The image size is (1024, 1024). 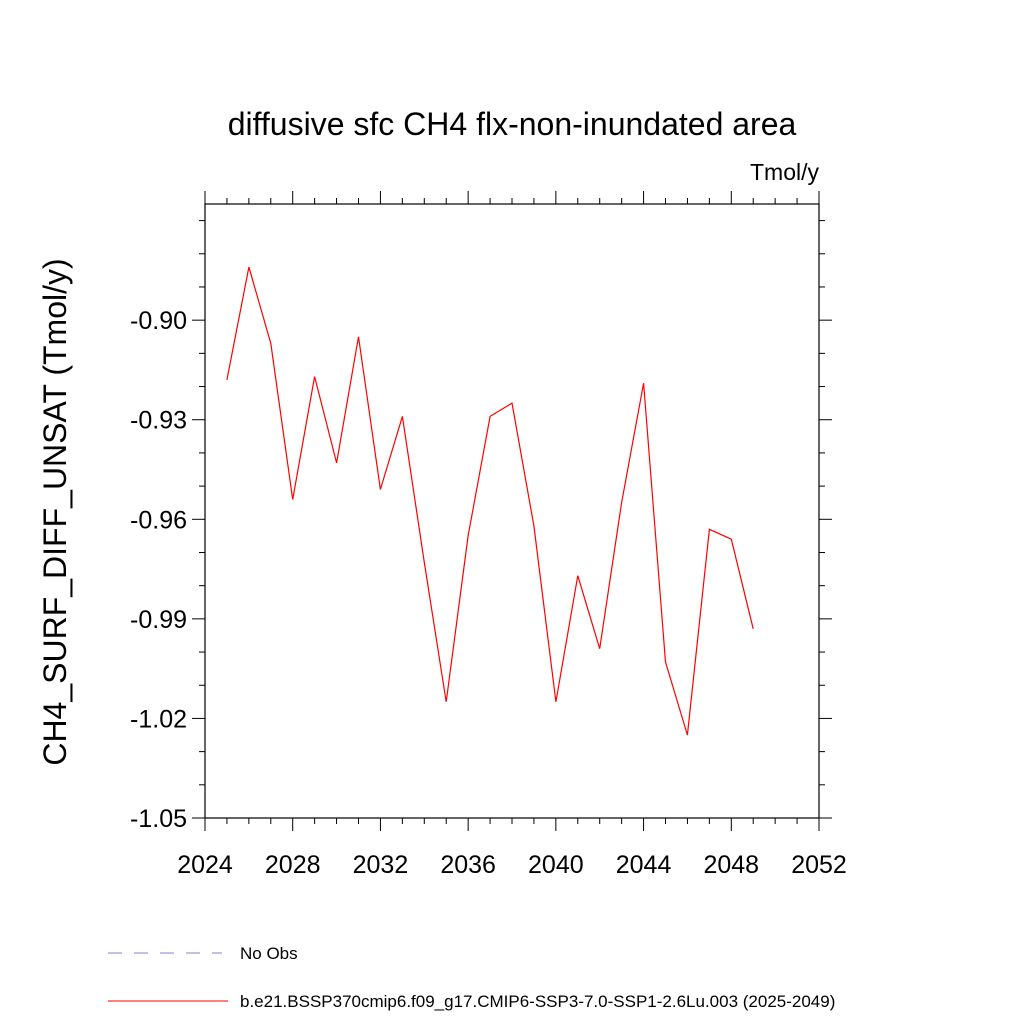 I want to click on y-tick-label: -0.90, so click(x=158, y=321).